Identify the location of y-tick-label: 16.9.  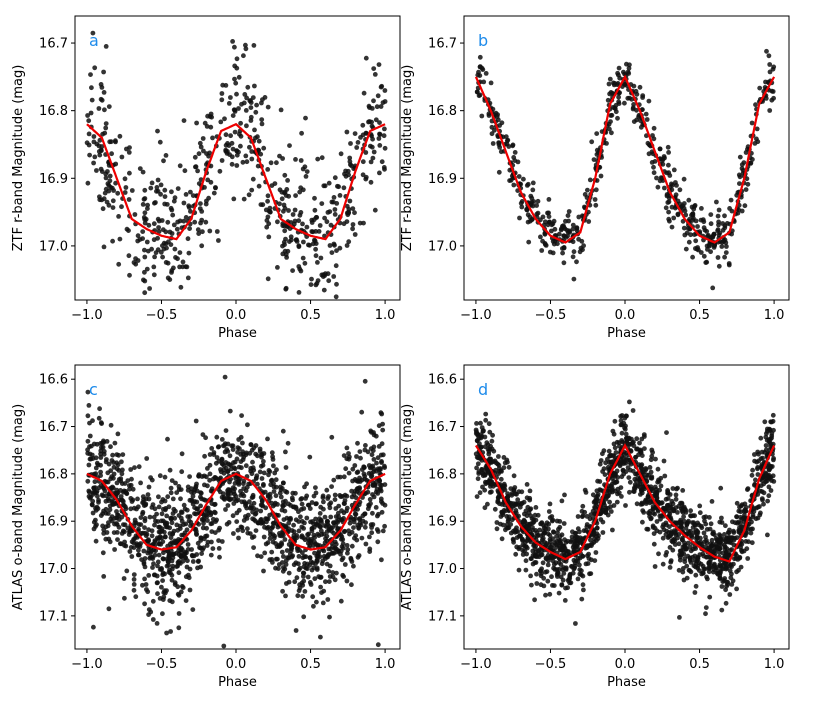
(442, 179).